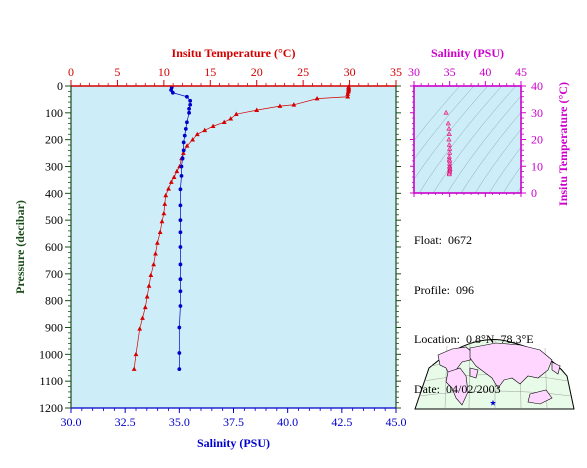  I want to click on top-axis-tick-label: 15, so click(210, 72).